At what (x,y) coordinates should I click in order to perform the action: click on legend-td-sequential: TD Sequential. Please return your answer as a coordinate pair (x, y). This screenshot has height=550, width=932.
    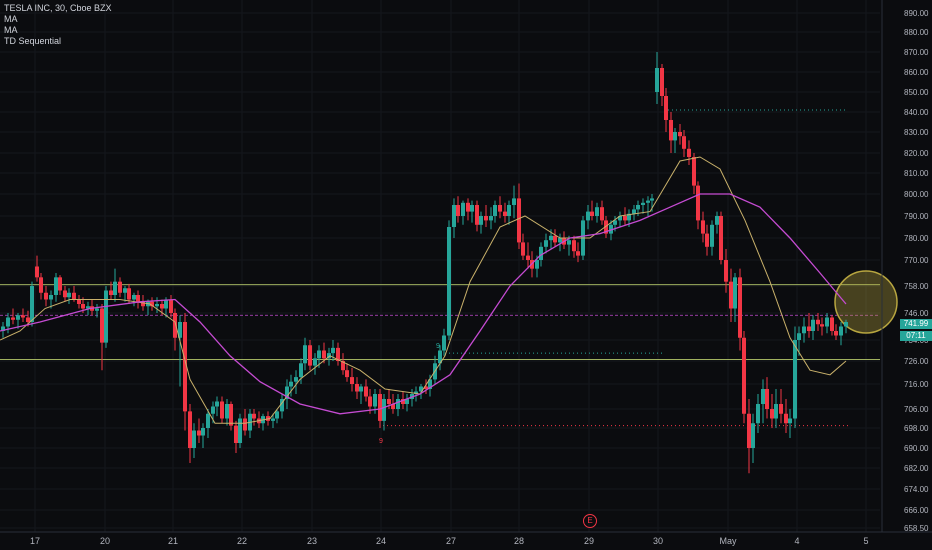
    Looking at the image, I should click on (33, 41).